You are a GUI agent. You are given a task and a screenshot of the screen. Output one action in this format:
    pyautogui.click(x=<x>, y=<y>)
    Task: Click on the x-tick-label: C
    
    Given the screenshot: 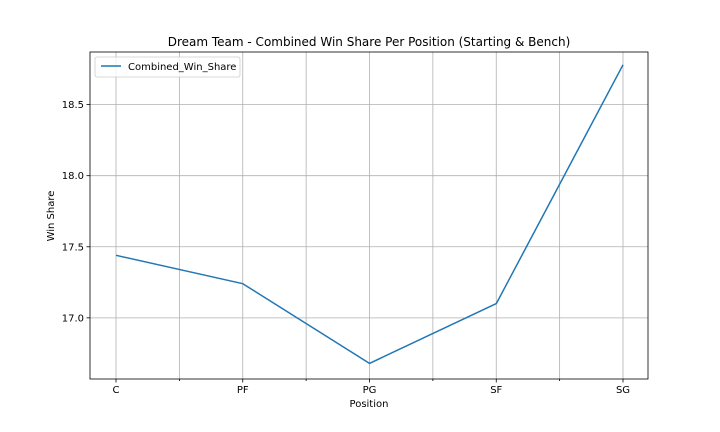 What is the action you would take?
    pyautogui.click(x=116, y=390)
    